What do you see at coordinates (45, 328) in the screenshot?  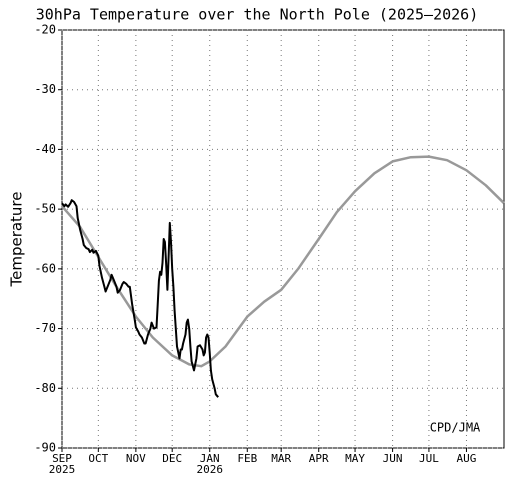 I see `y-tick-label: -70` at bounding box center [45, 328].